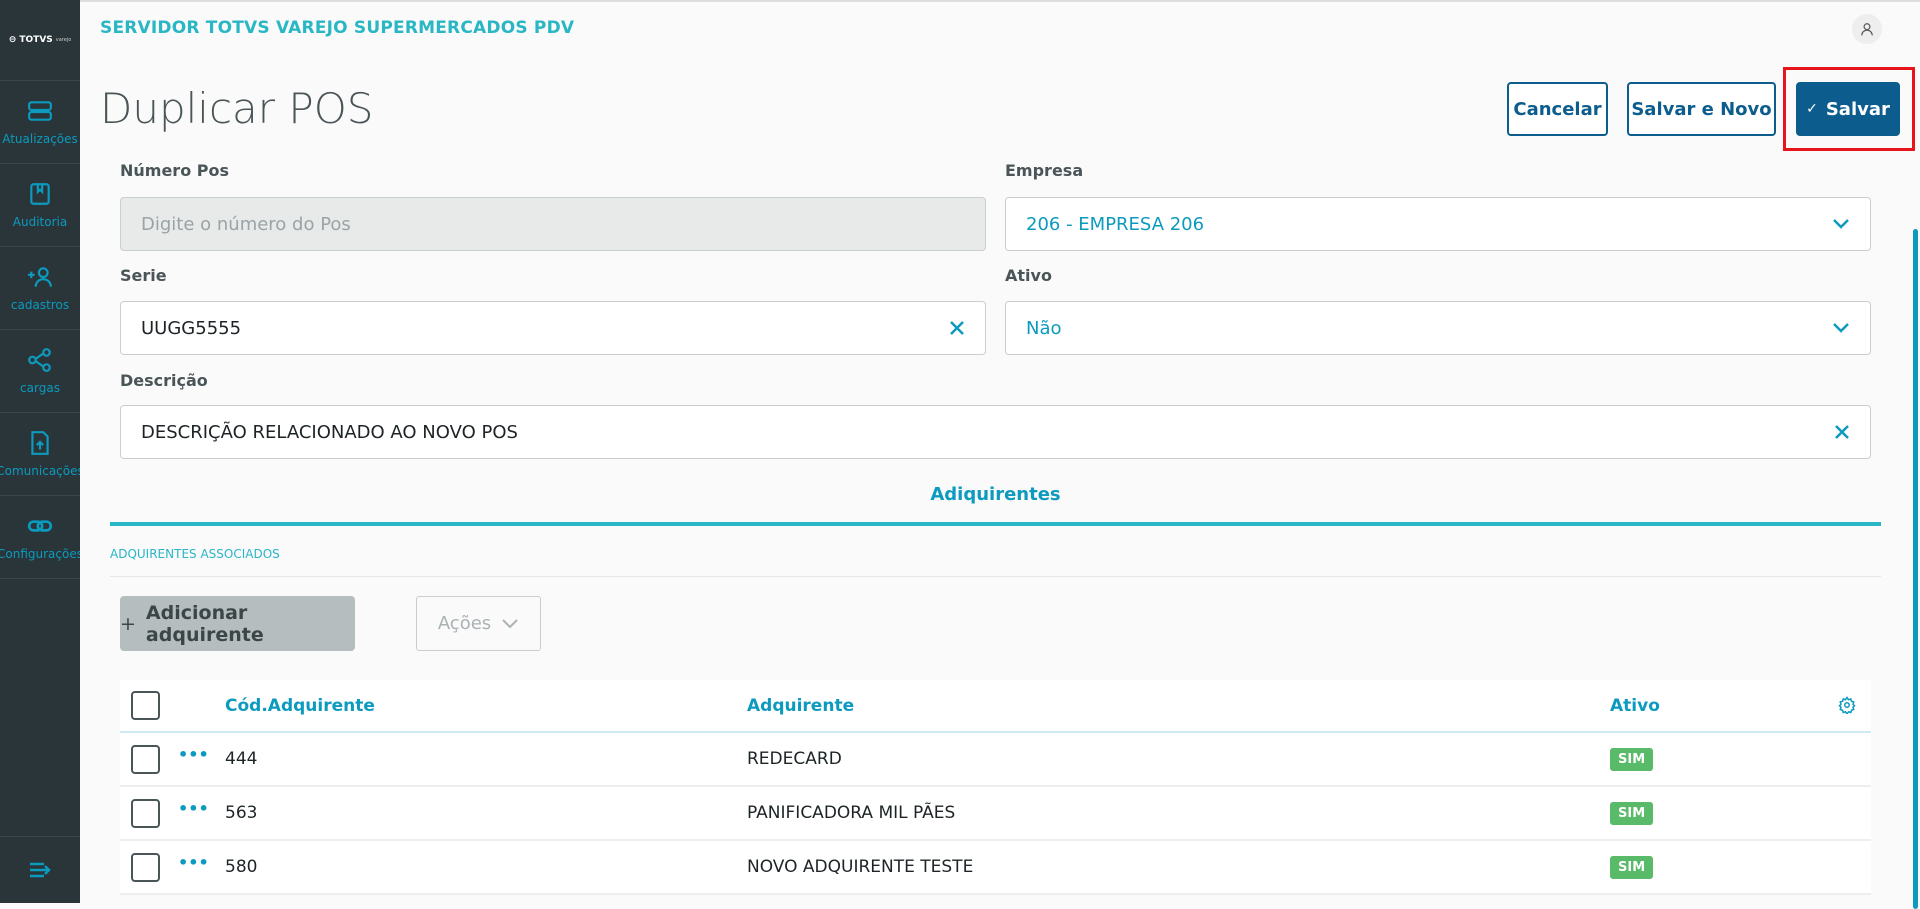 This screenshot has height=909, width=1920. What do you see at coordinates (851, 813) in the screenshot?
I see `cell-adquirente: PANIFICADORA MIL PÃES` at bounding box center [851, 813].